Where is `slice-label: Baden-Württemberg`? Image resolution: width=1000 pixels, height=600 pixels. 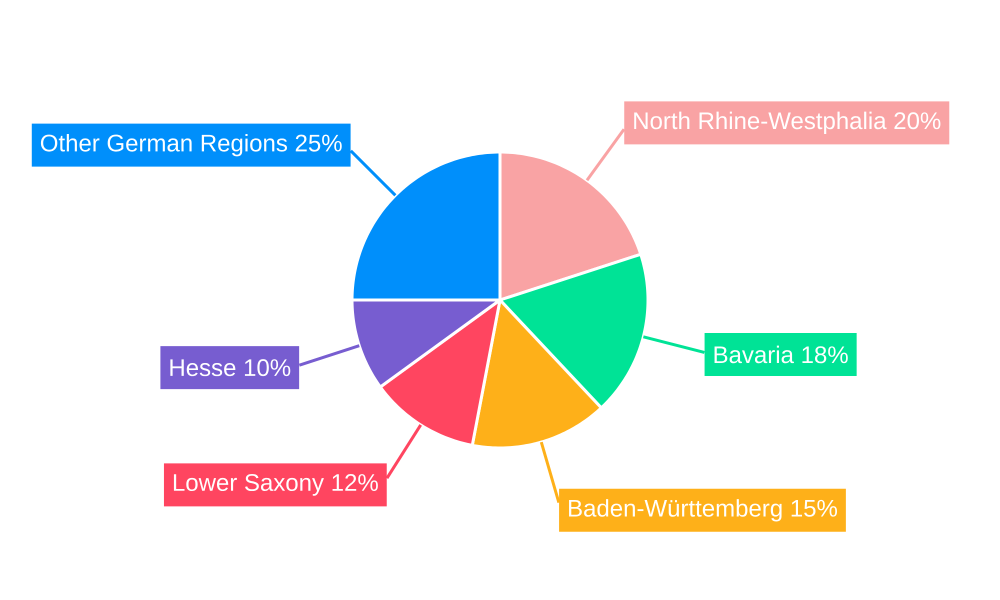
slice-label: Baden-Württemberg is located at coordinates (675, 510).